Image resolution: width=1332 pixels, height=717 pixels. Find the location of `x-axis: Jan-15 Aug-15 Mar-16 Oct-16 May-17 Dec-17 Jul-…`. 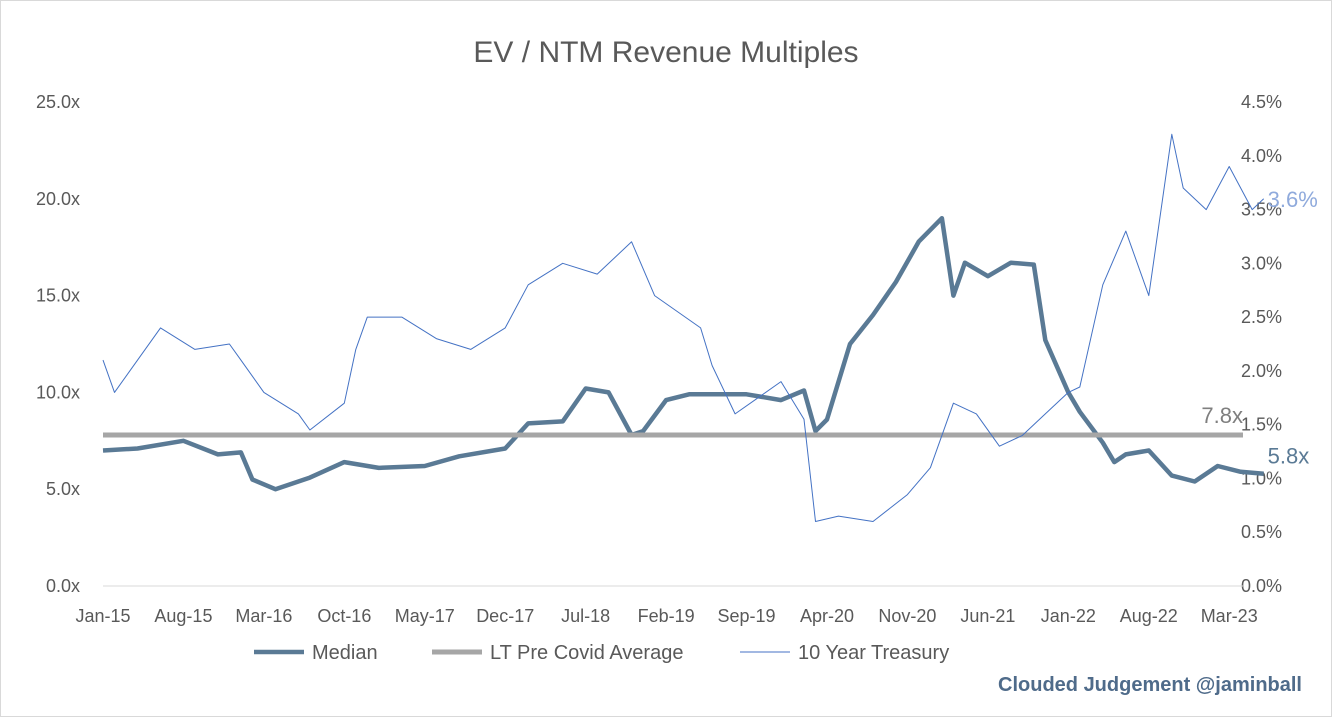

x-axis: Jan-15 Aug-15 Mar-16 Oct-16 May-17 Dec-17 Jul-… is located at coordinates (666, 616).